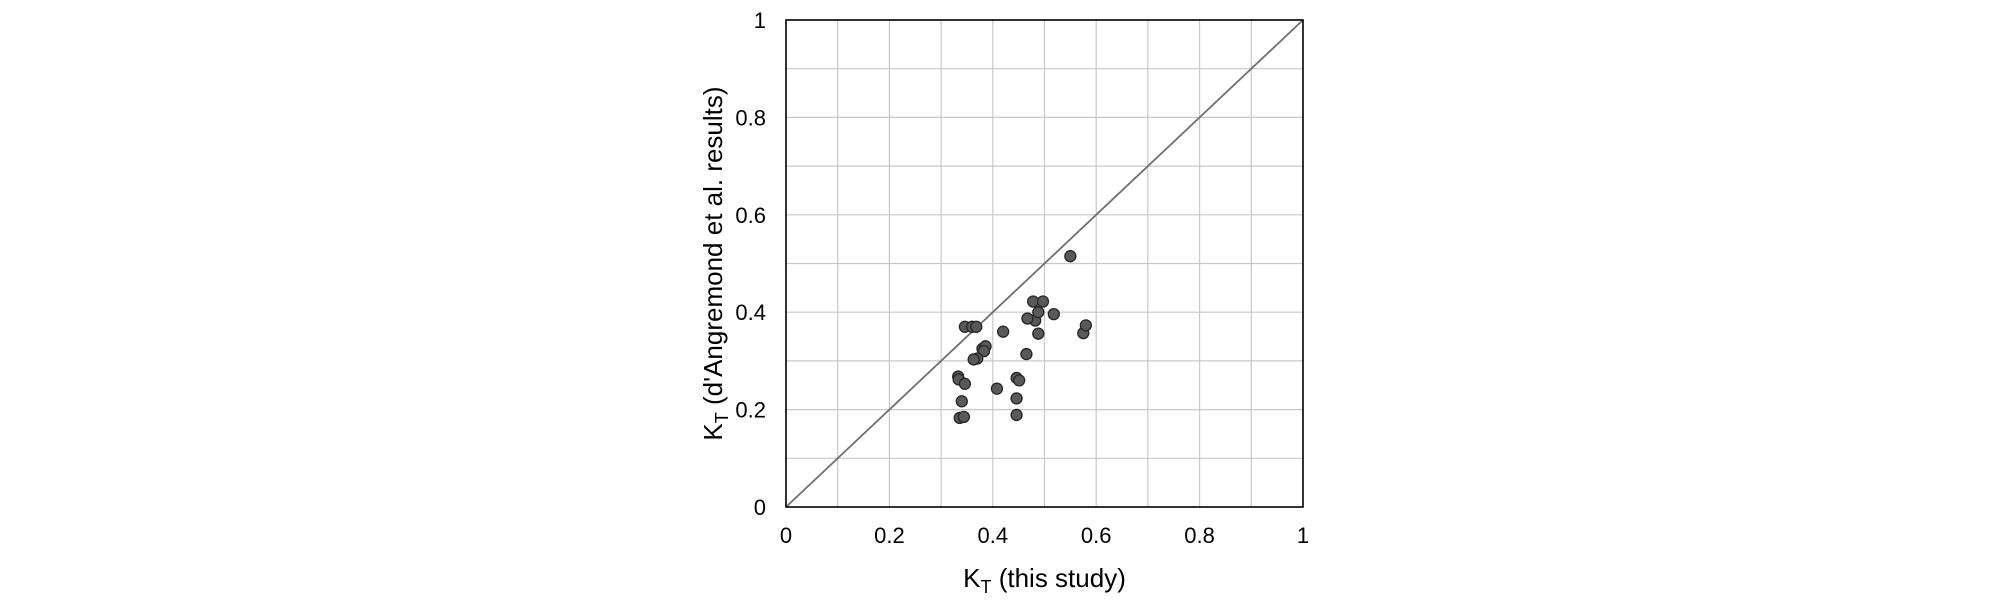  Describe the element at coordinates (760, 507) in the screenshot. I see `y-tick-label: 0` at that location.